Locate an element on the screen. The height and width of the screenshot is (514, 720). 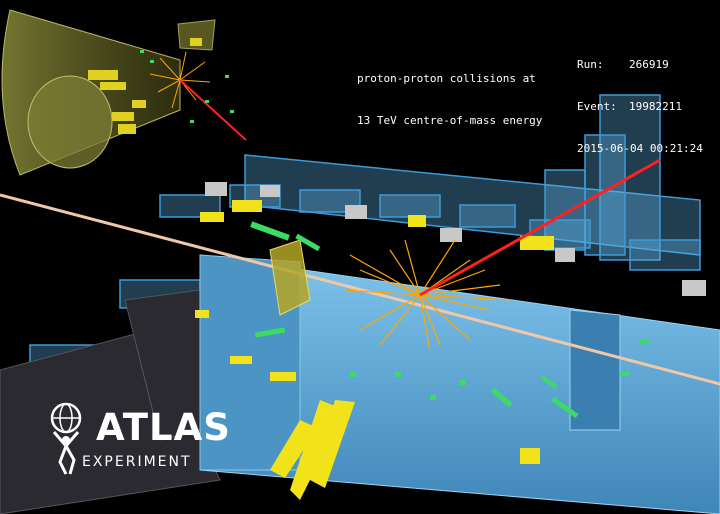
event-datetime: 2015-06-04 00:21:24 is located at coordinates (640, 148).